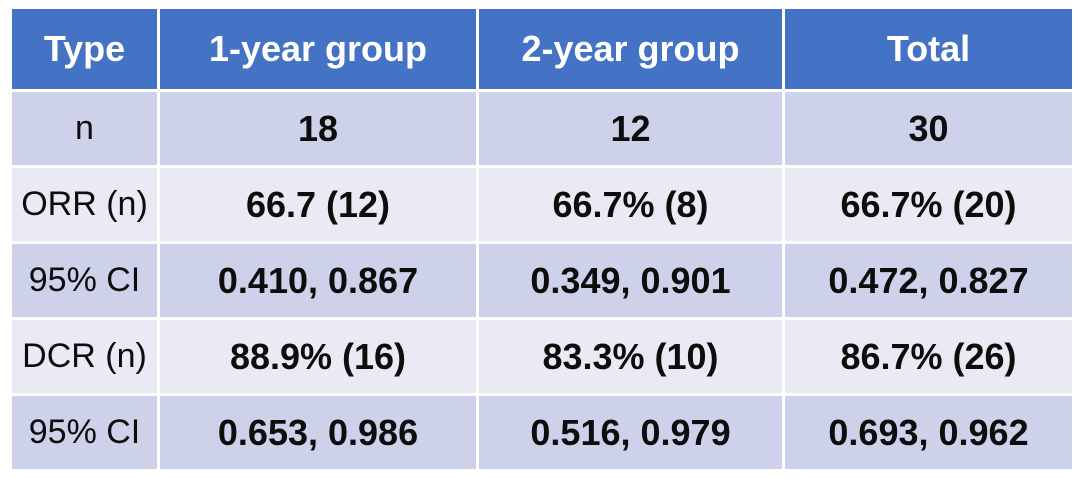  What do you see at coordinates (84, 128) in the screenshot?
I see `row-label: n` at bounding box center [84, 128].